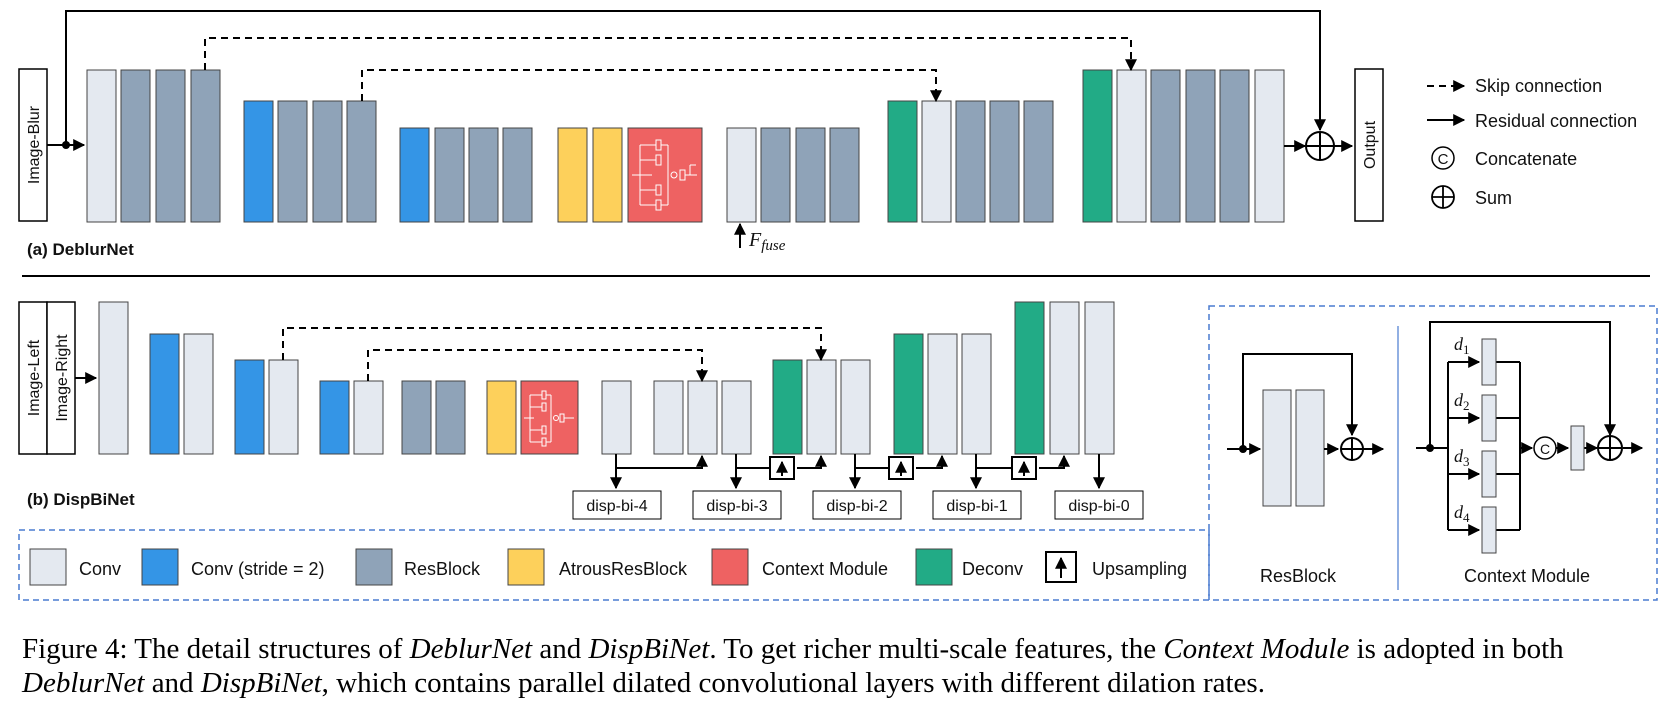  Describe the element at coordinates (992, 569) in the screenshot. I see `legend-deconv-label: Deconv` at that location.